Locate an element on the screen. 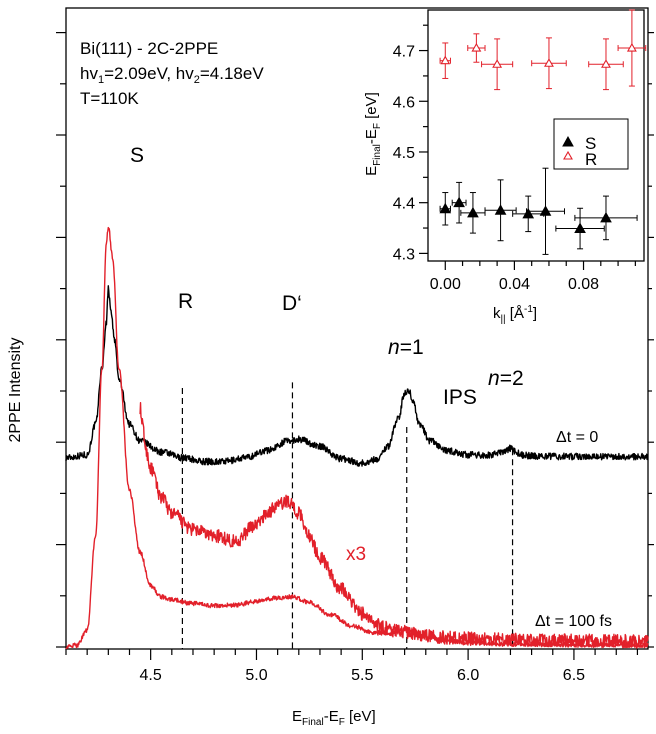 Image resolution: width=656 pixels, height=734 pixels. inset-ylabel-sub-f: F is located at coordinates (377, 126).